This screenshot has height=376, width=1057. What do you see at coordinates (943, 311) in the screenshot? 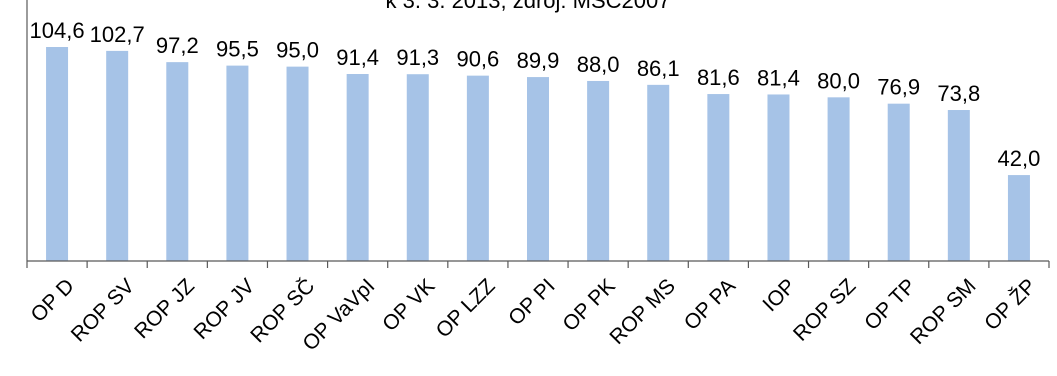
I see `category-label: ROP SM` at bounding box center [943, 311].